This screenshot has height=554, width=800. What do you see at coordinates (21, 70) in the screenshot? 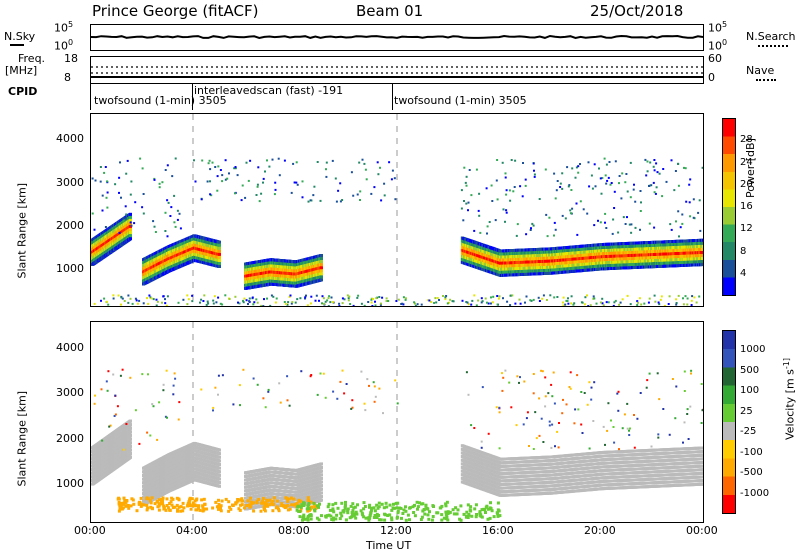
I see `freq-unit-label: [MHz]` at bounding box center [21, 70].